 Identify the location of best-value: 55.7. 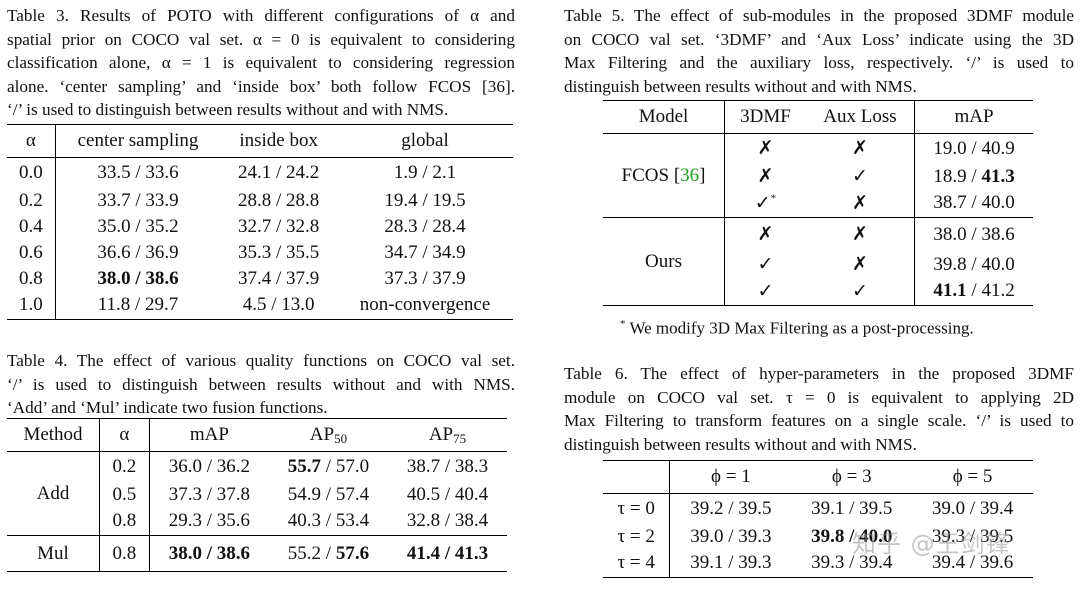
(304, 466).